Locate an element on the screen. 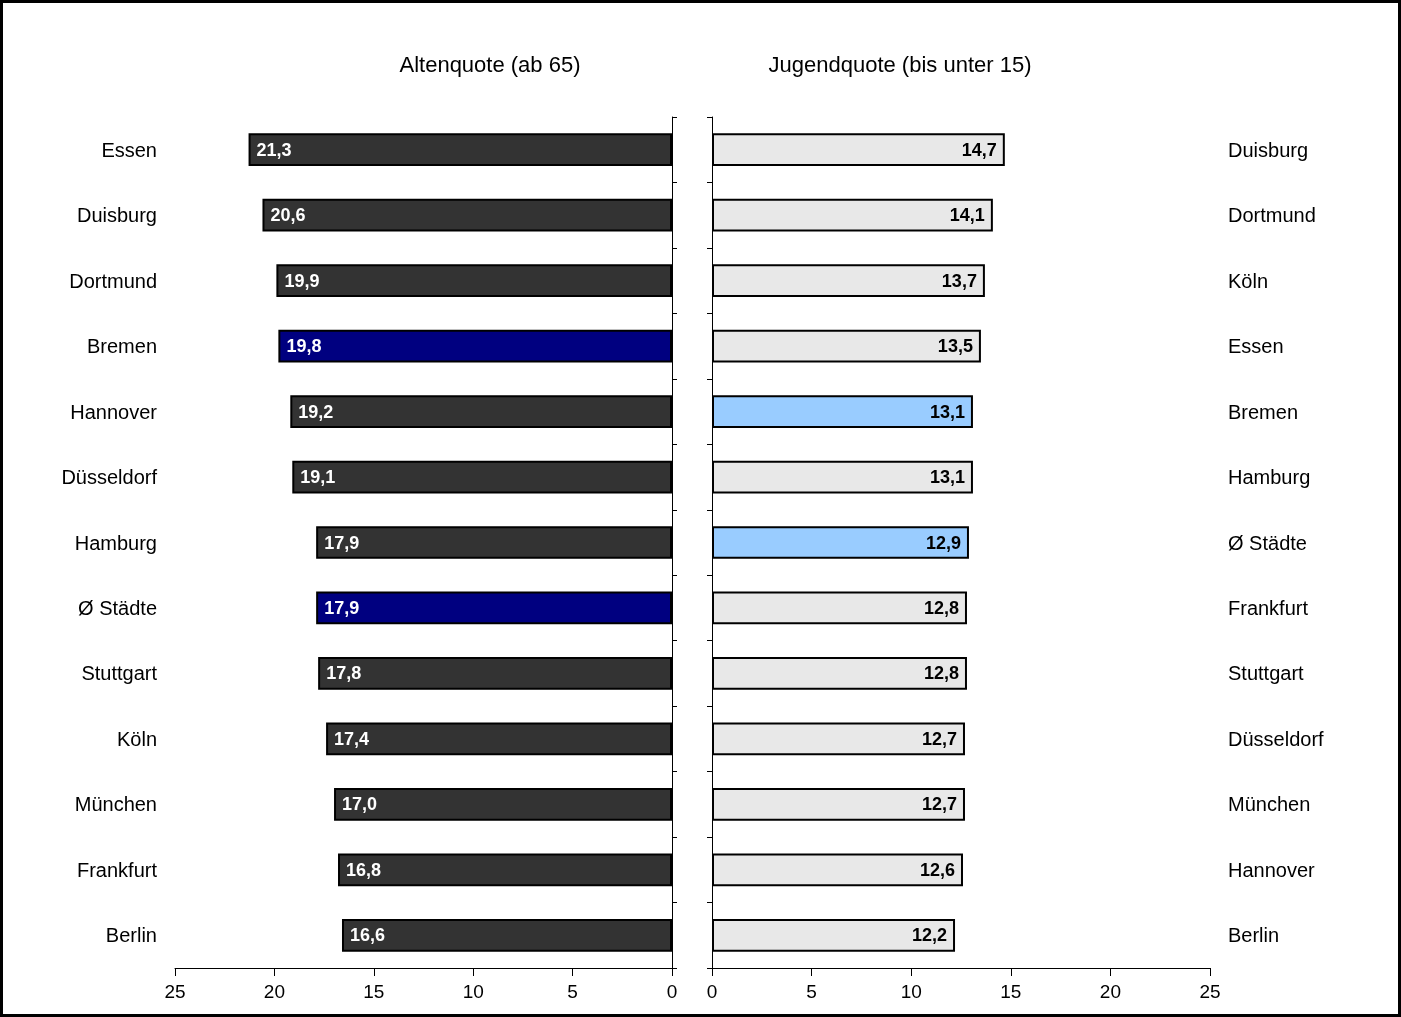 The width and height of the screenshot is (1401, 1017). data-label: 21,3 is located at coordinates (274, 149).